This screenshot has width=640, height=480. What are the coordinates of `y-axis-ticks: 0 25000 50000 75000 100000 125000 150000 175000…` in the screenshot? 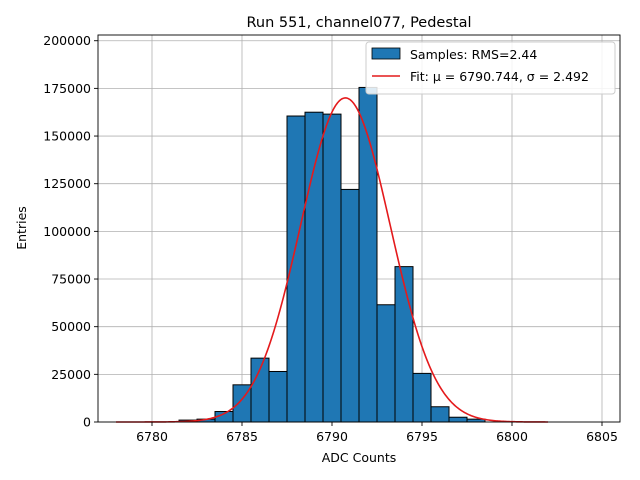 It's located at (70, 231).